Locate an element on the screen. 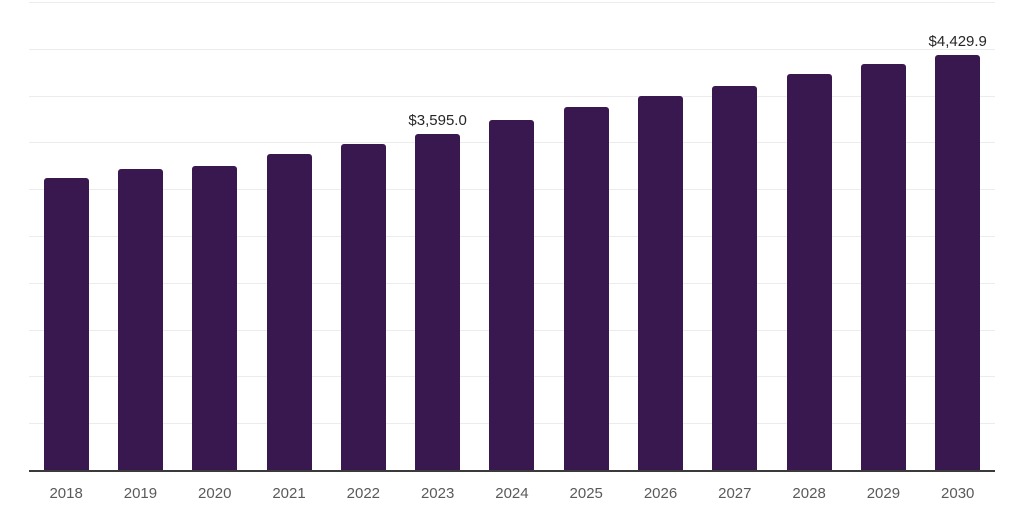 Image resolution: width=1024 pixels, height=512 pixels. x-tick-label-2019: 2019 is located at coordinates (140, 493).